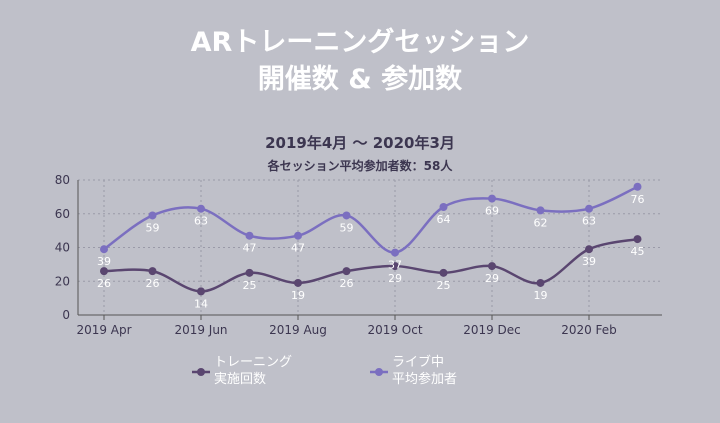 The image size is (720, 423). I want to click on chart-legend: トレーニング 実施回数 ライブ中 平均参加者, so click(324, 370).